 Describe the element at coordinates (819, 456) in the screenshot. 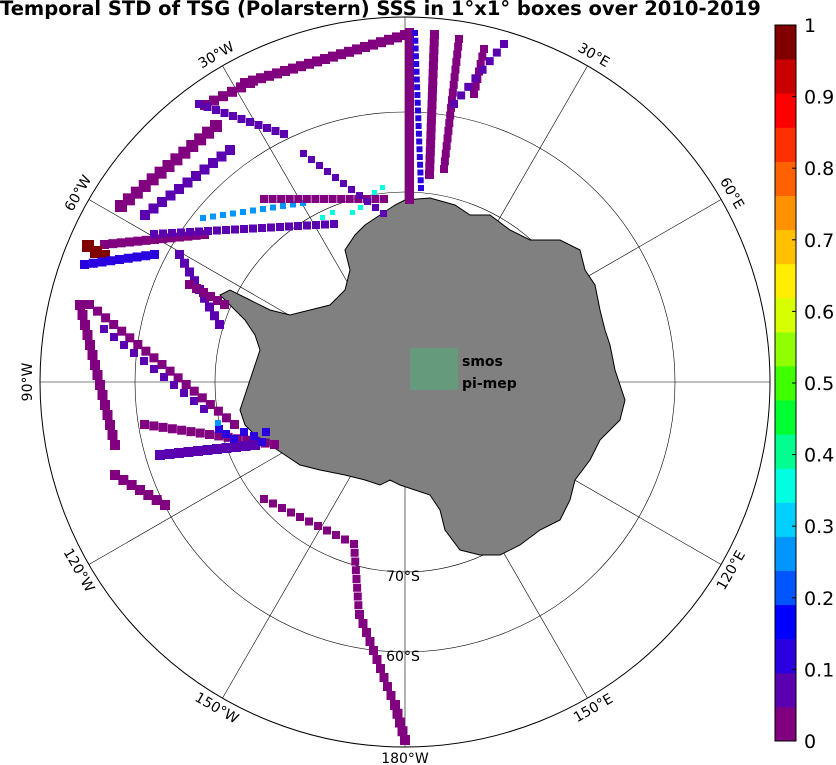

I see `colorbar-tick-label: 0.4` at that location.